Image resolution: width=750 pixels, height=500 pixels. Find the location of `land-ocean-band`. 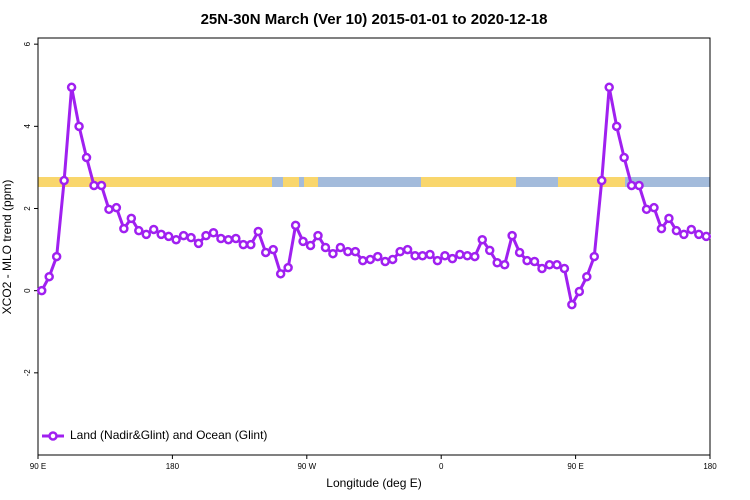

land-ocean-band is located at coordinates (374, 182).